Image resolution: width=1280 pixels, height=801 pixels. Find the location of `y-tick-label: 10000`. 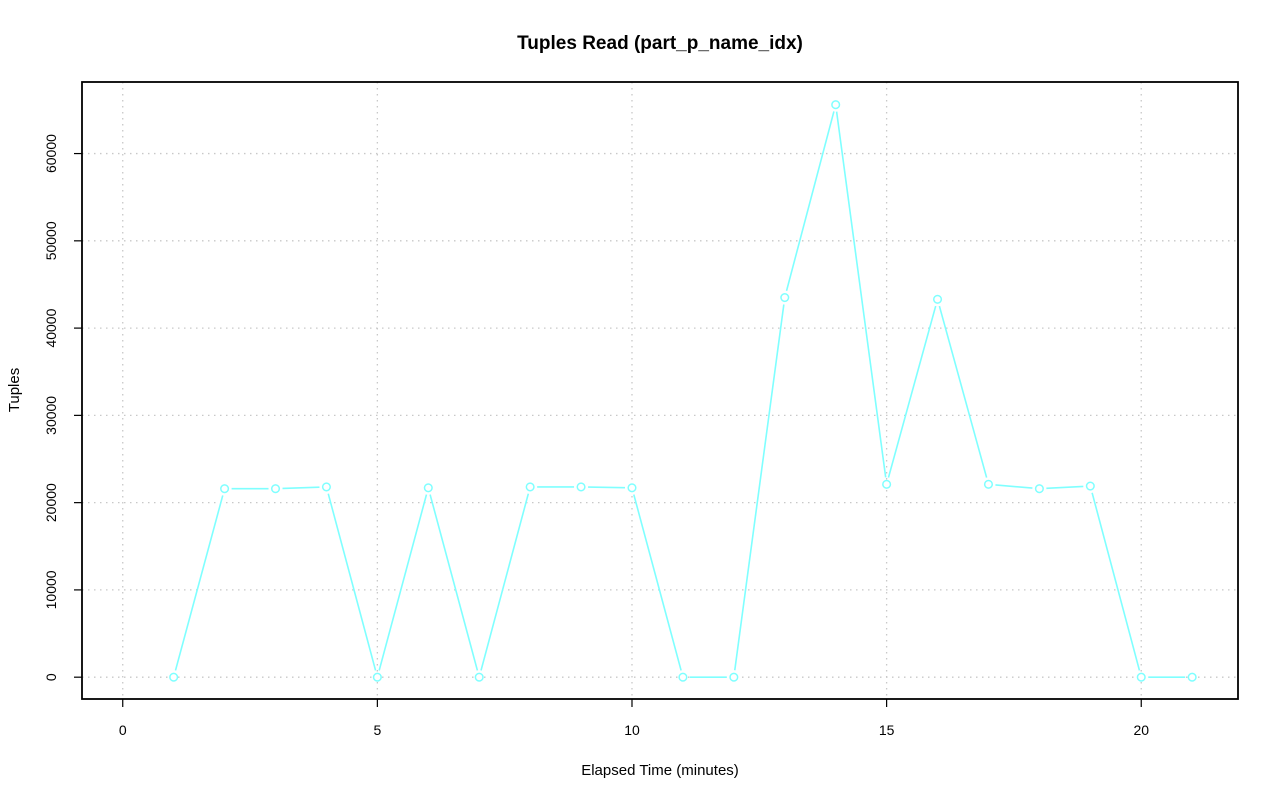

y-tick-label: 10000 is located at coordinates (51, 589).